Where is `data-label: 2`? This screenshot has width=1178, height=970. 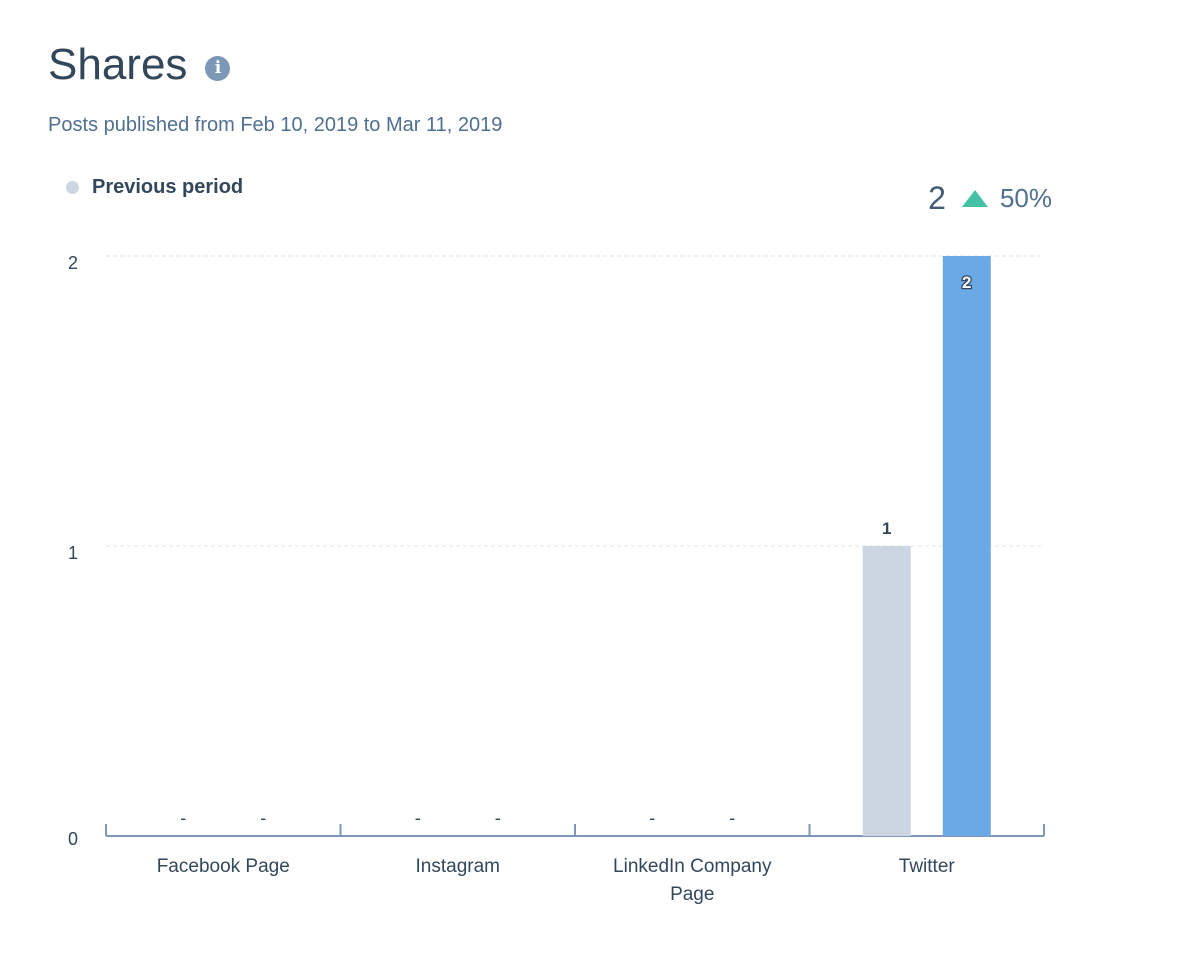 data-label: 2 is located at coordinates (966, 282).